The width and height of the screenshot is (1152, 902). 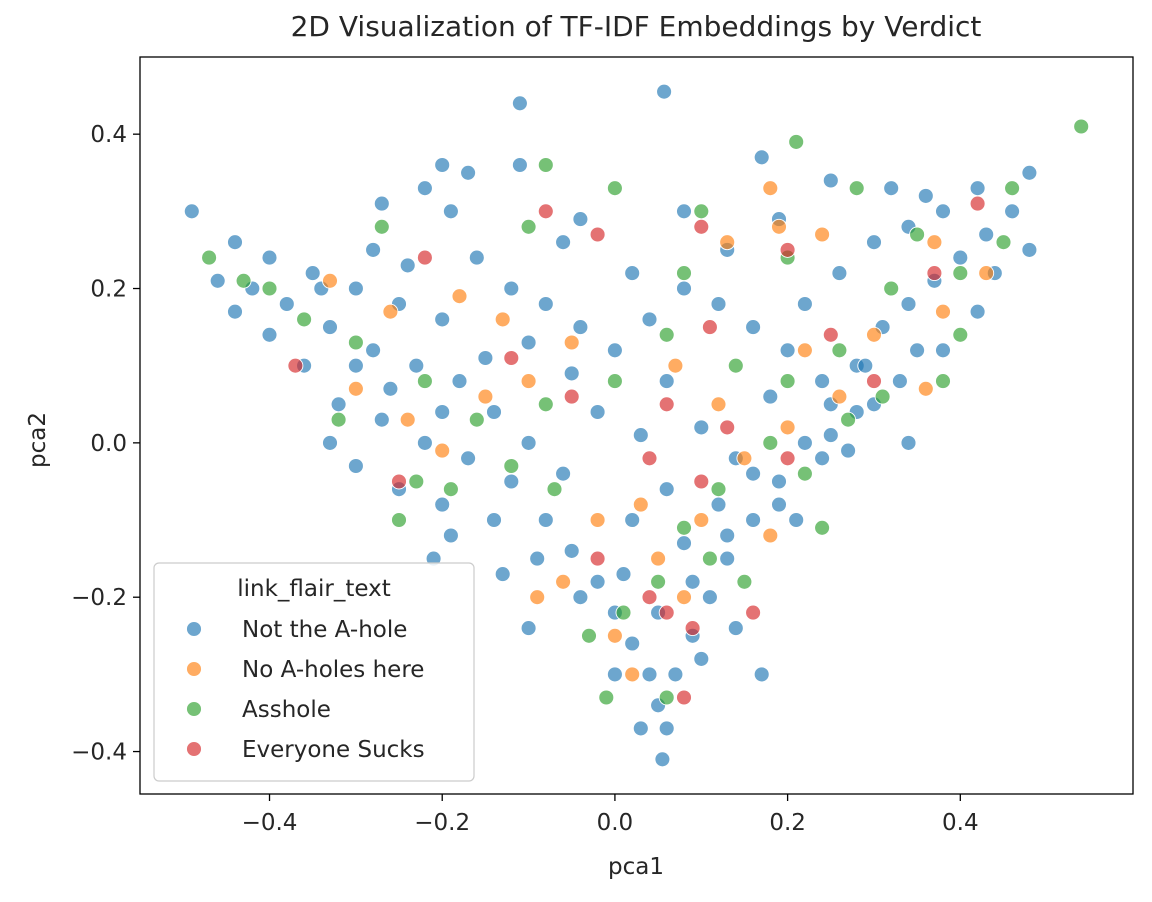 I want to click on y-axis-label: pca2, so click(x=38, y=440).